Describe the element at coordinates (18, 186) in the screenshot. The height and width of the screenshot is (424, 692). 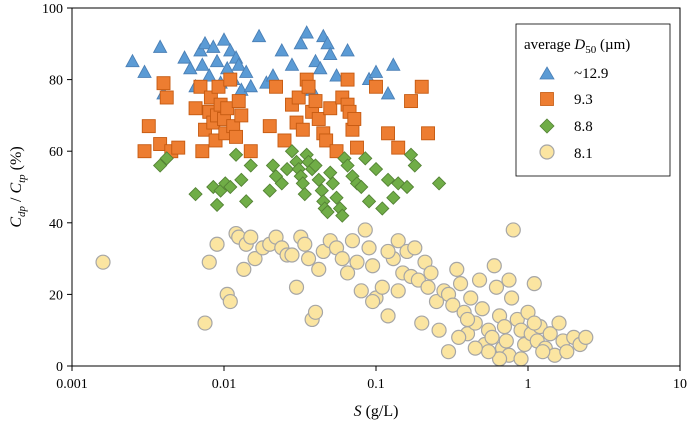
I see `y-axis-title: Cdp / Ctp (%)` at that location.